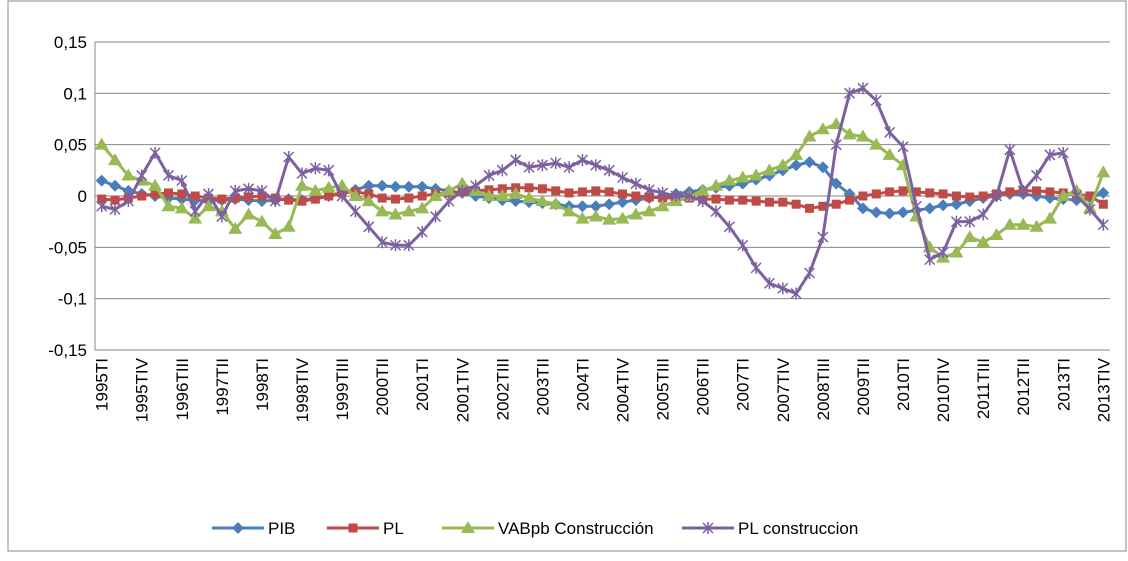  What do you see at coordinates (602, 187) in the screenshot?
I see `series-line` at bounding box center [602, 187].